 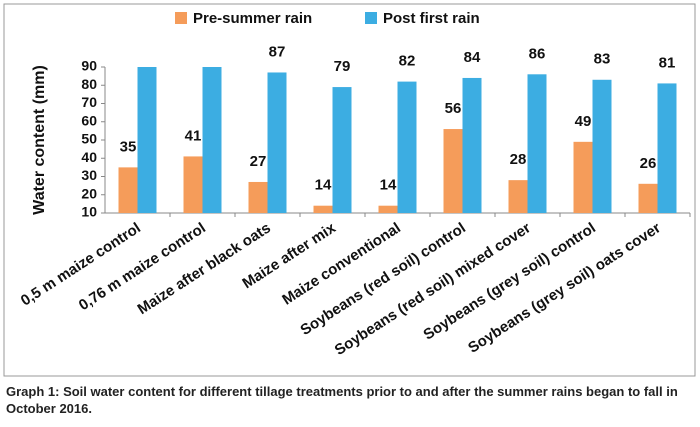 I want to click on legend-label: Post first rain, so click(x=431, y=18).